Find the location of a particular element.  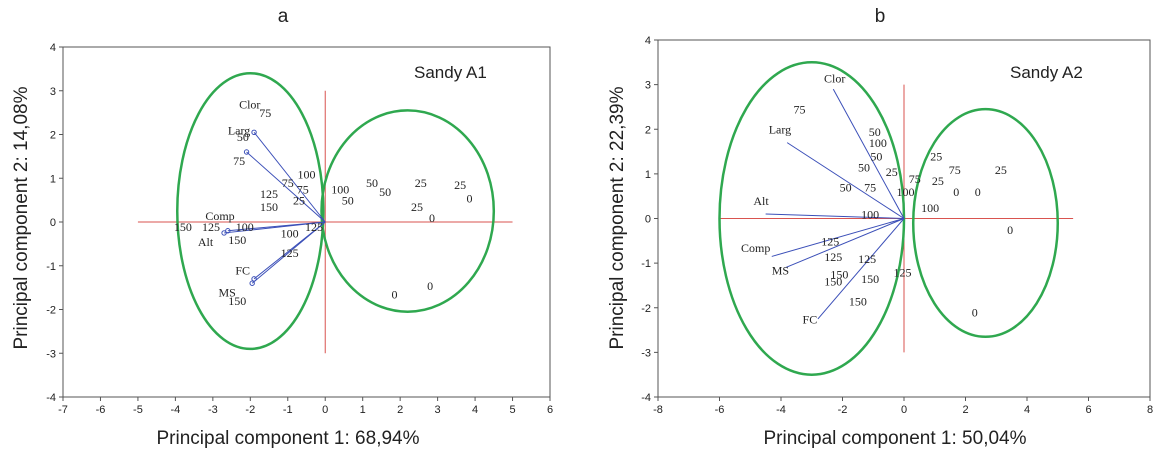

loading-vector-fc is located at coordinates (861, 269).